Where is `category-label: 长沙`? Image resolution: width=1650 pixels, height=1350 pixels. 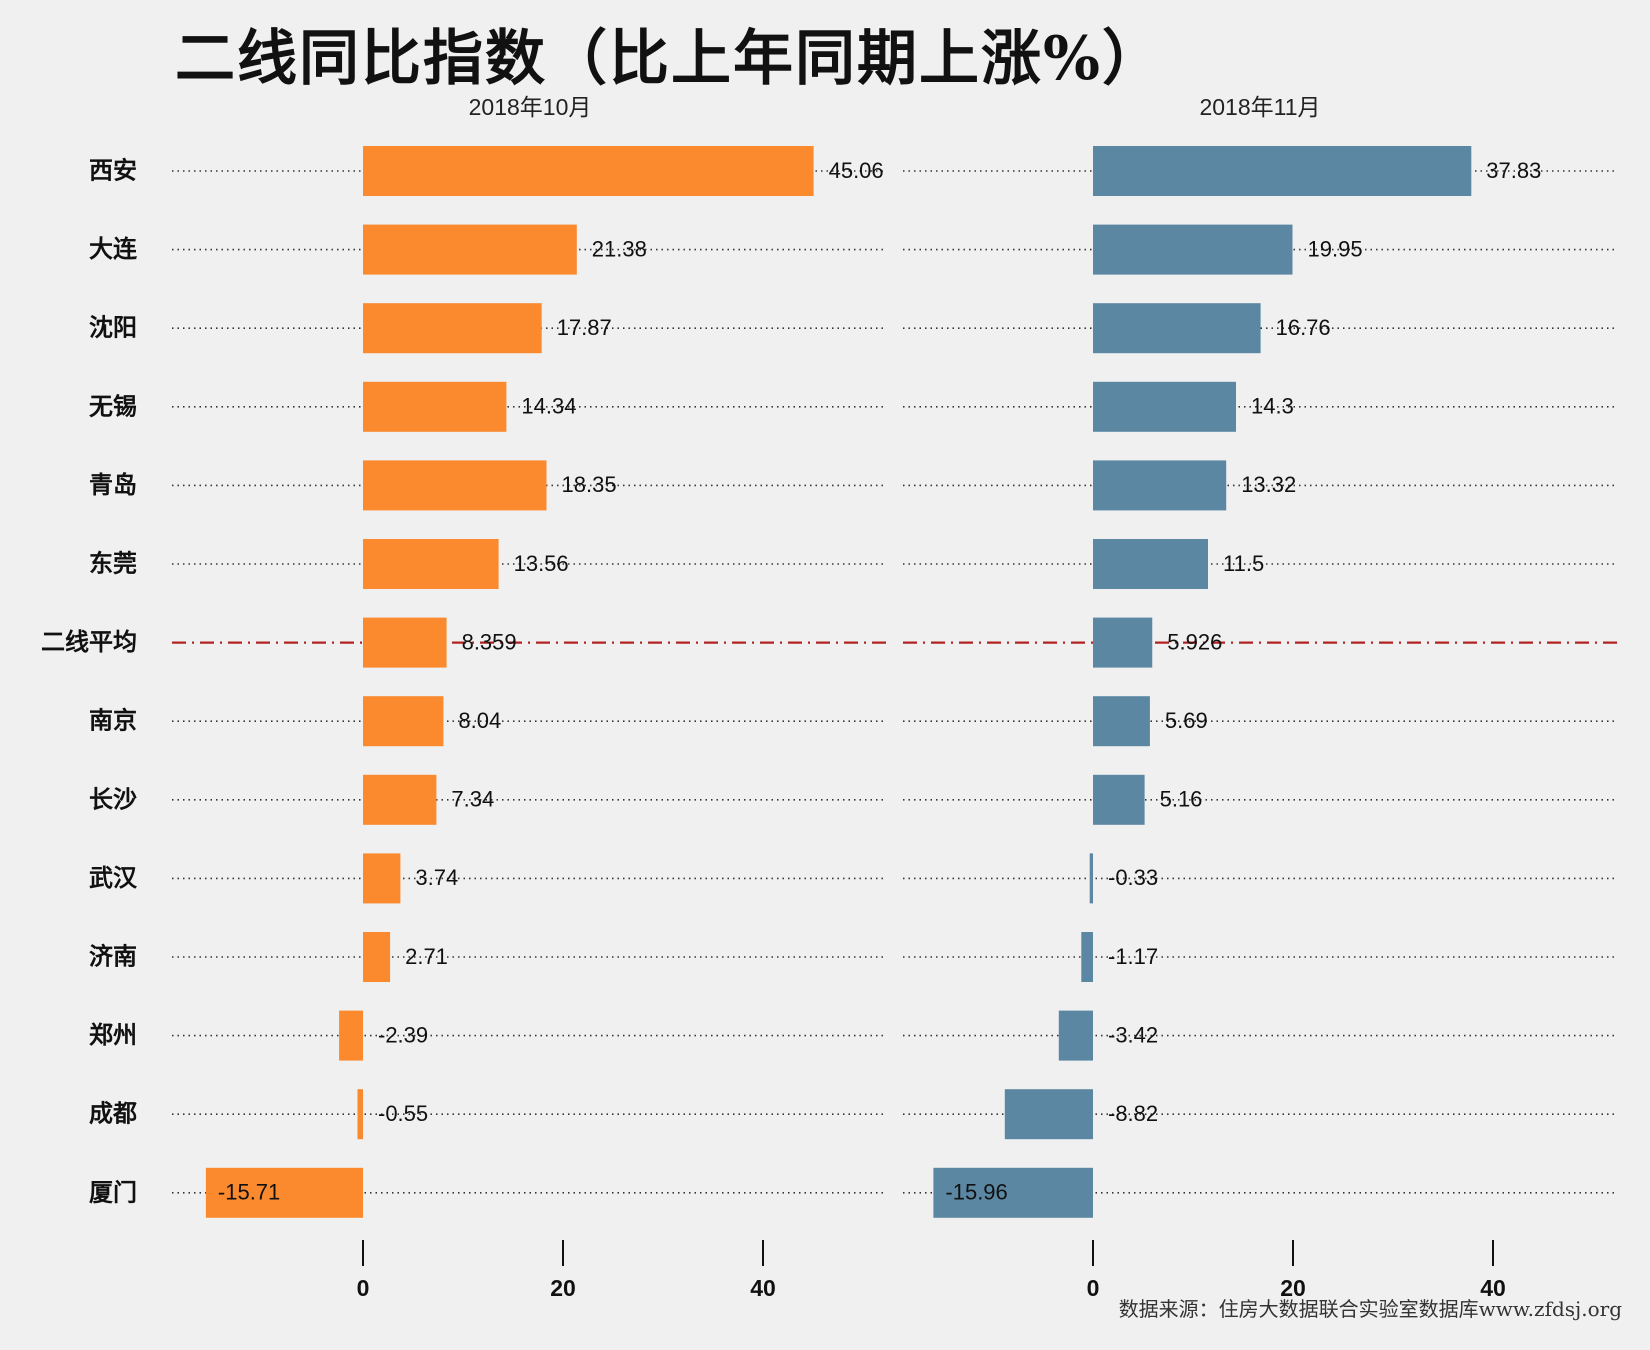
category-label: 长沙 is located at coordinates (113, 798).